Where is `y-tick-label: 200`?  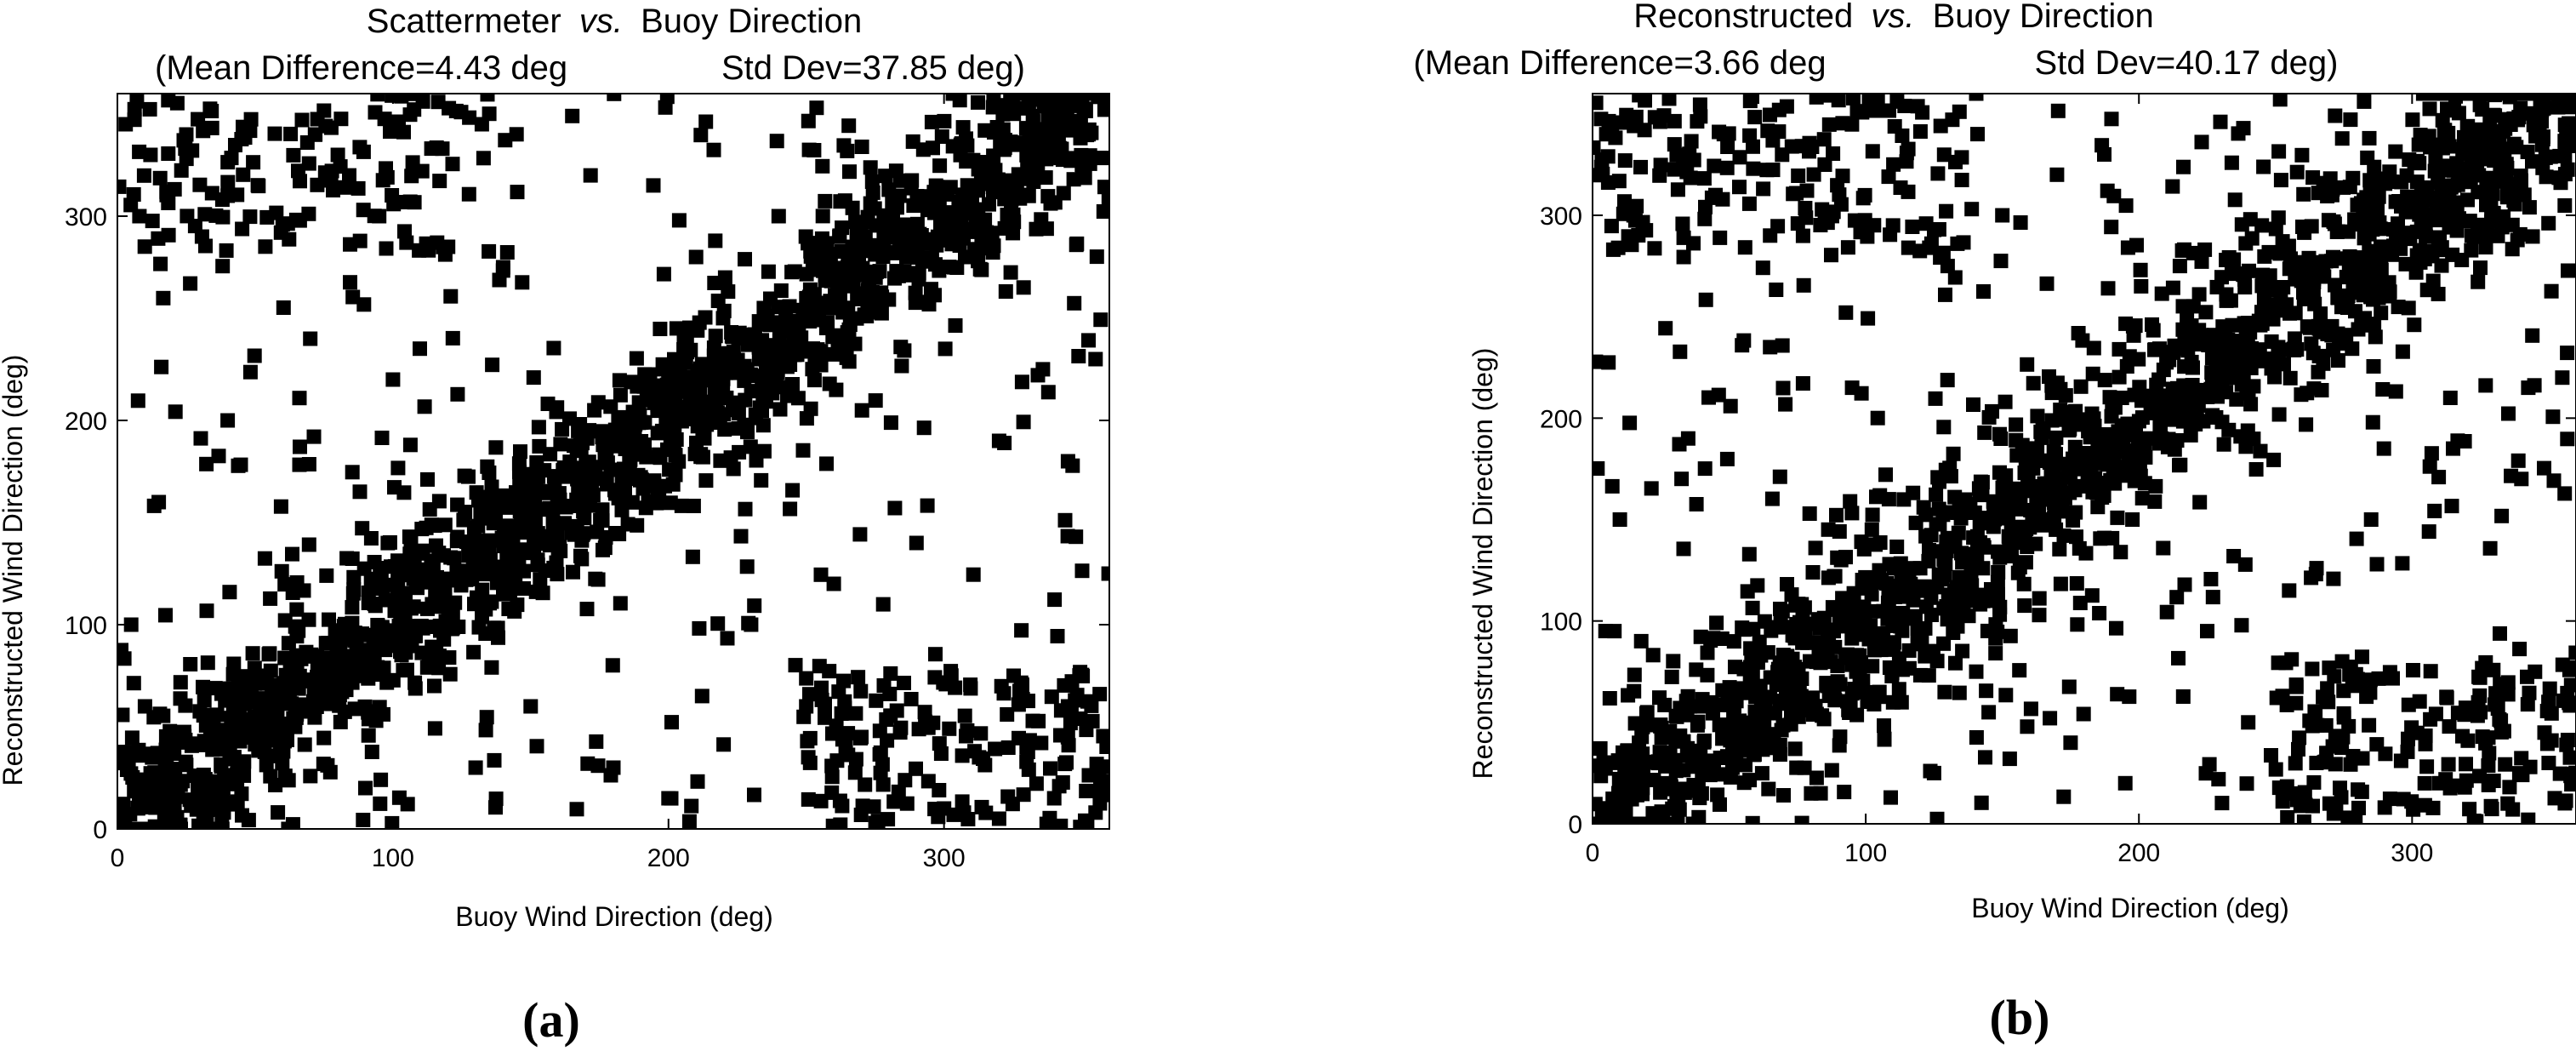 y-tick-label: 200 is located at coordinates (86, 422).